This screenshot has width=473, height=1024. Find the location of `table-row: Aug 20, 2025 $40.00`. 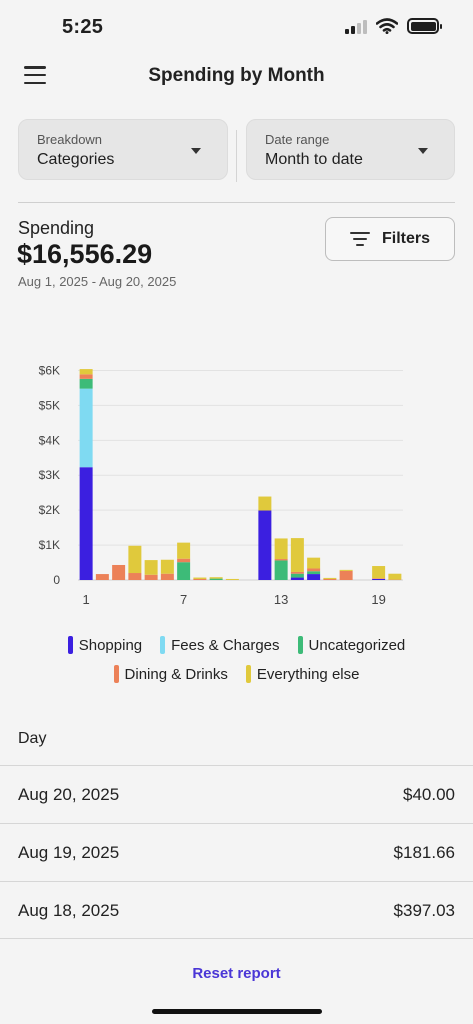

table-row: Aug 20, 2025 $40.00 is located at coordinates (236, 794).